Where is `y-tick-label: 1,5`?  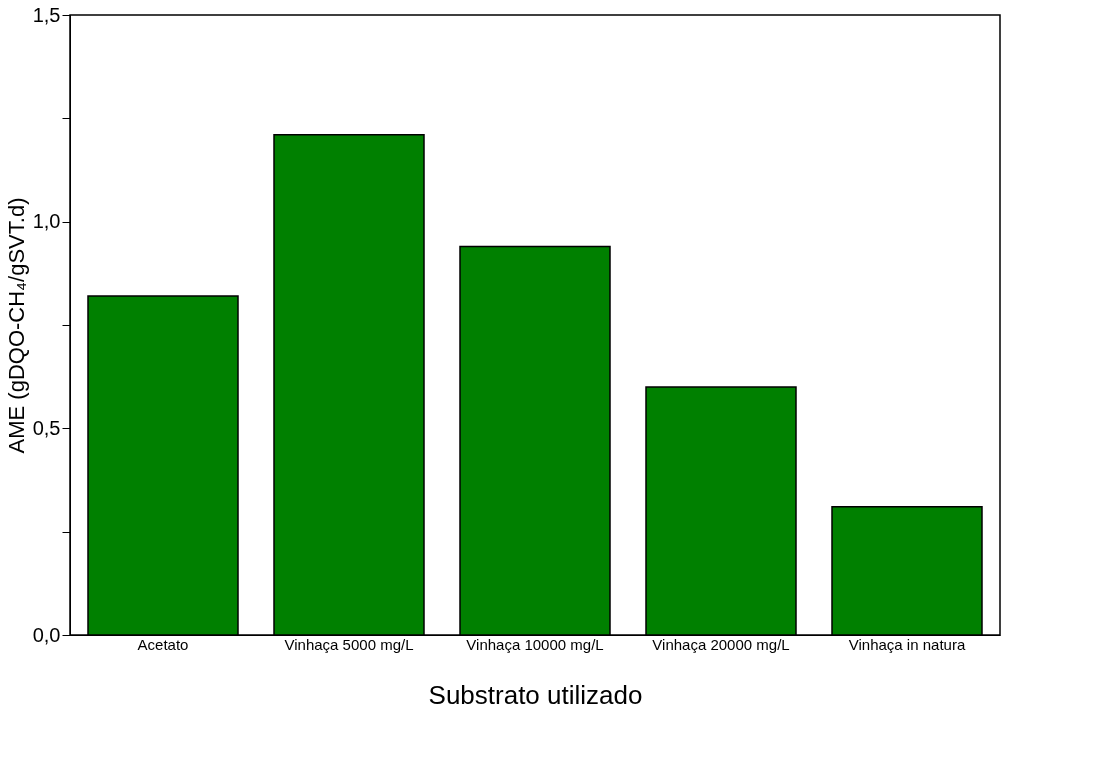 y-tick-label: 1,5 is located at coordinates (46, 14).